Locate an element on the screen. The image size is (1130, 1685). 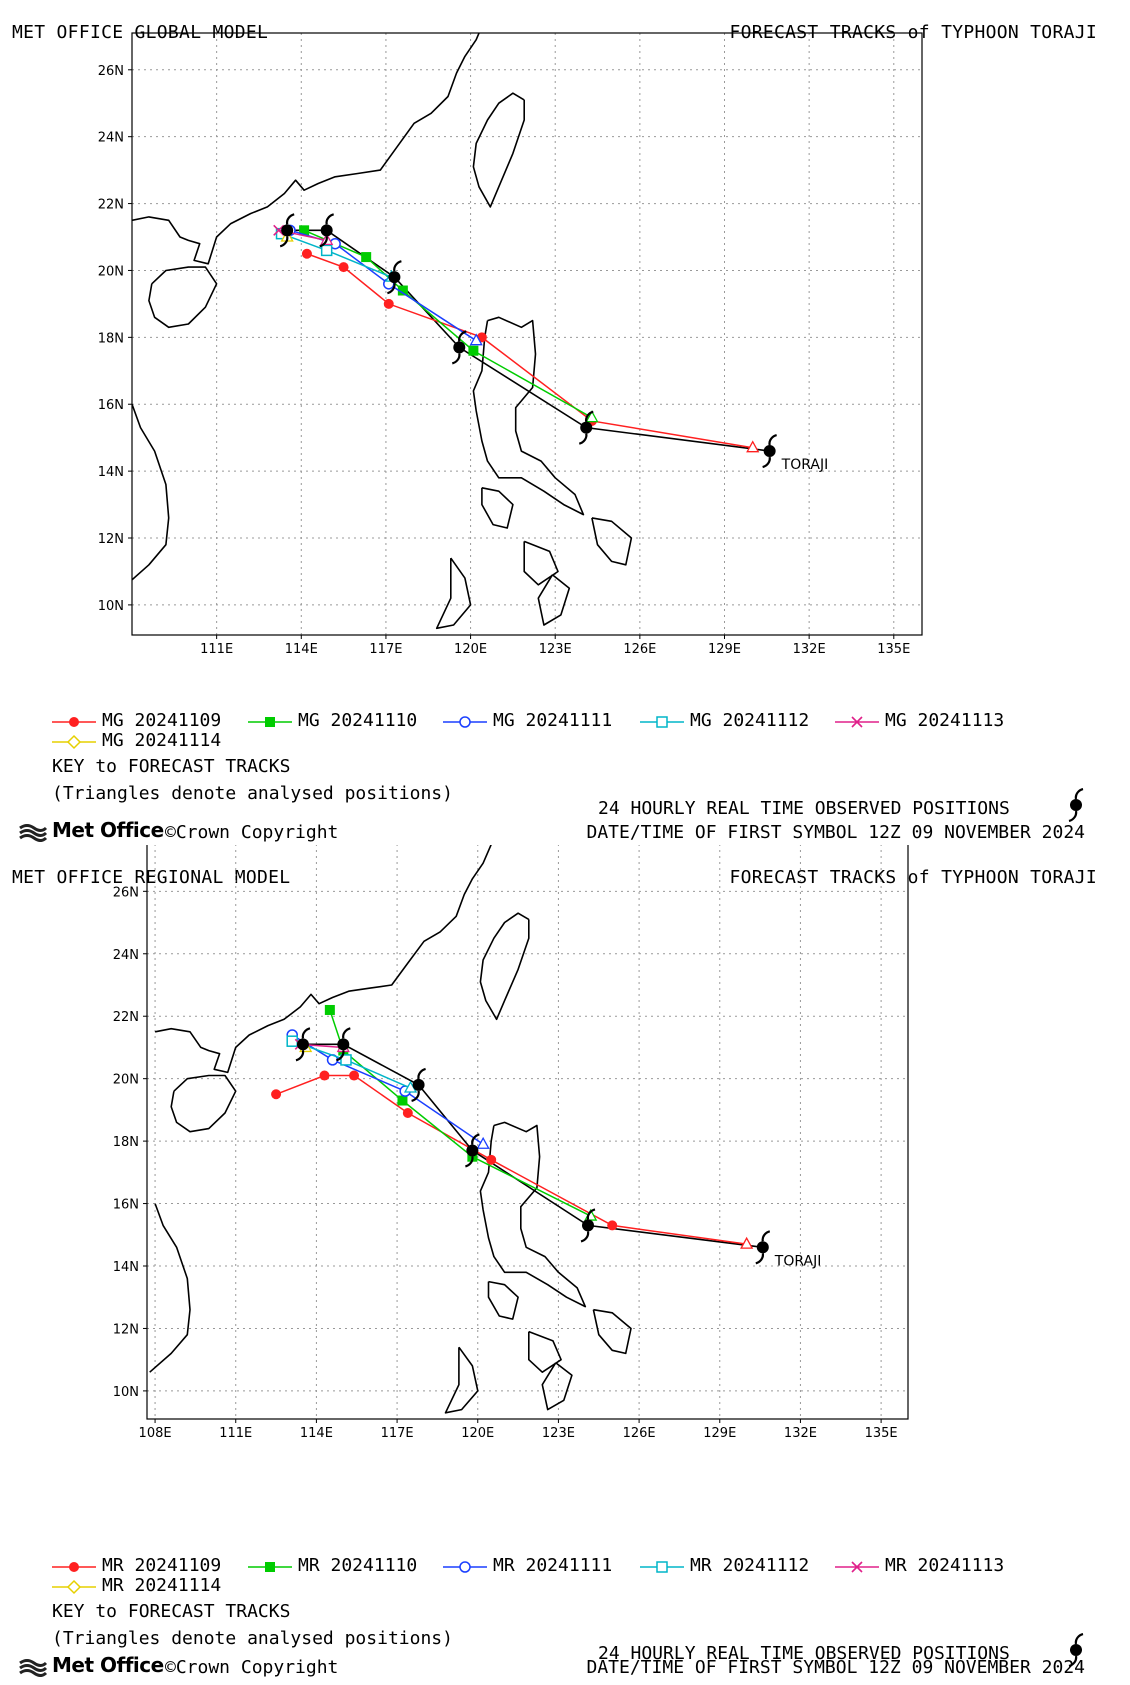
x-tick-label: 135E is located at coordinates (893, 649).